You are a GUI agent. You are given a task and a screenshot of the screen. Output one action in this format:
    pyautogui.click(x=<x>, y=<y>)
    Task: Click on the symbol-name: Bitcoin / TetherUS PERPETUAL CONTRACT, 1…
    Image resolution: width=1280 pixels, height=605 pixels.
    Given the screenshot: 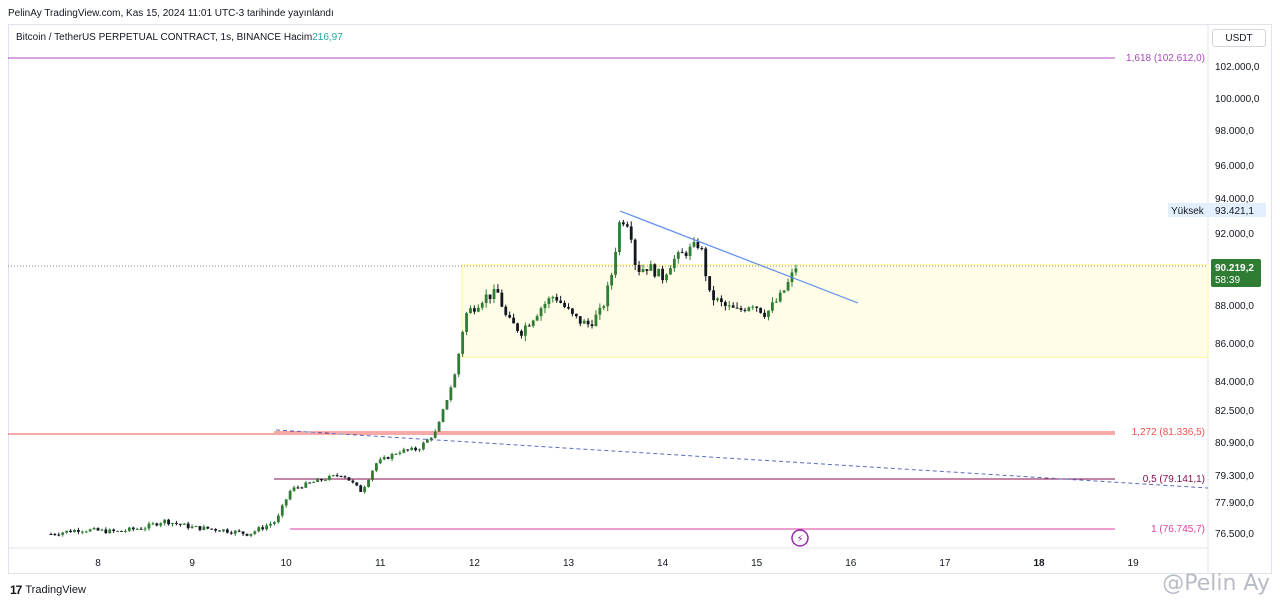 What is the action you would take?
    pyautogui.click(x=149, y=37)
    